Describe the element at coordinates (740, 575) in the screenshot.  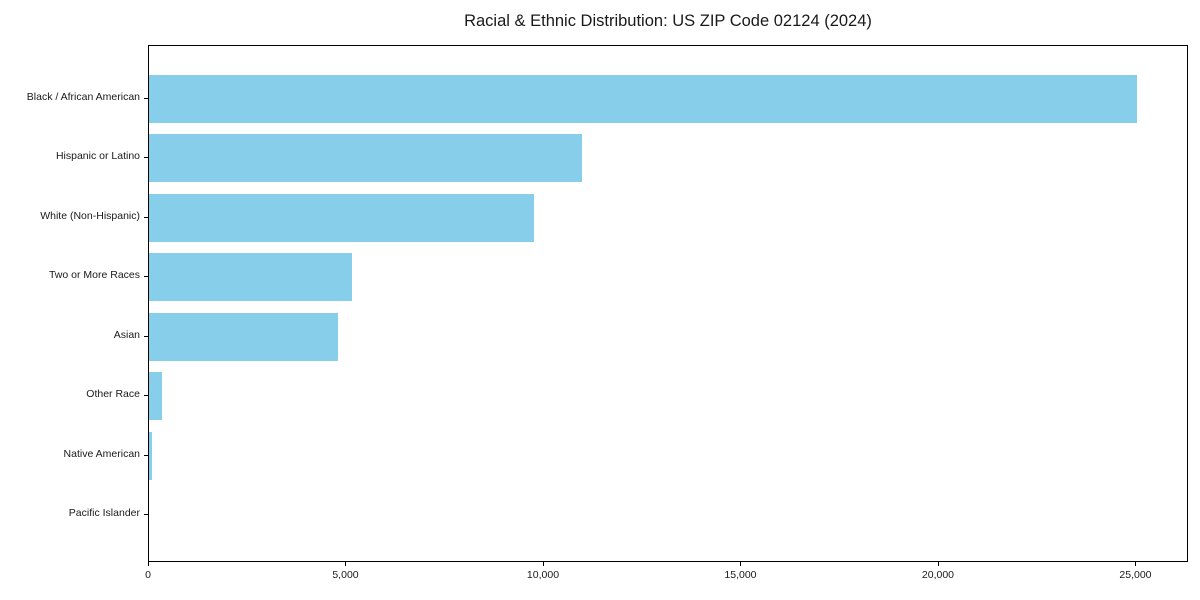
I see `x-tick-label: 15,000` at that location.